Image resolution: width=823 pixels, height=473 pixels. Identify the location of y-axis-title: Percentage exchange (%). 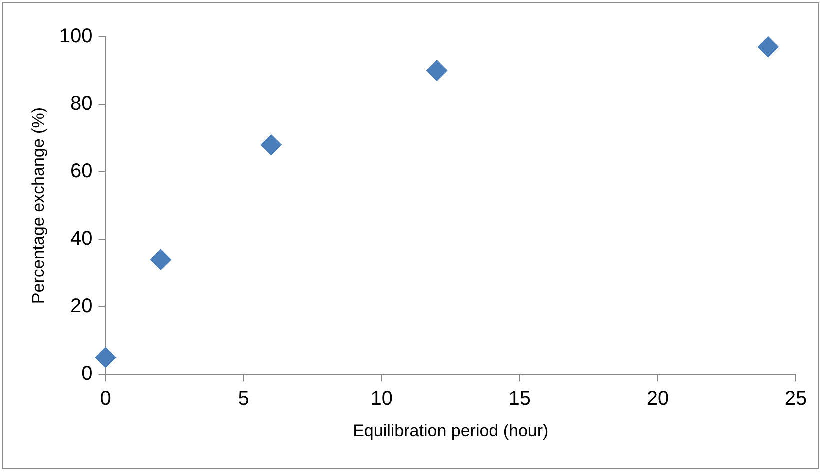
(38, 206).